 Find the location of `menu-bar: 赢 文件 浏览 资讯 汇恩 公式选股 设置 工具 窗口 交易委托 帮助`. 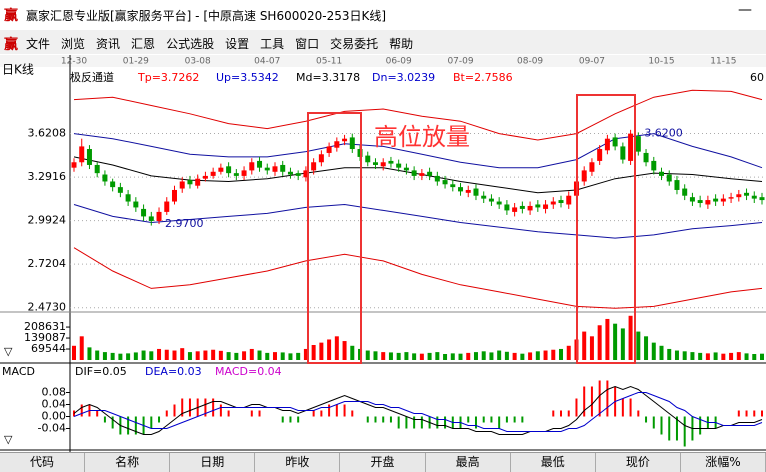

menu-bar: 赢 文件 浏览 资讯 汇恩 公式选股 设置 工具 窗口 交易委托 帮助 is located at coordinates (383, 42).